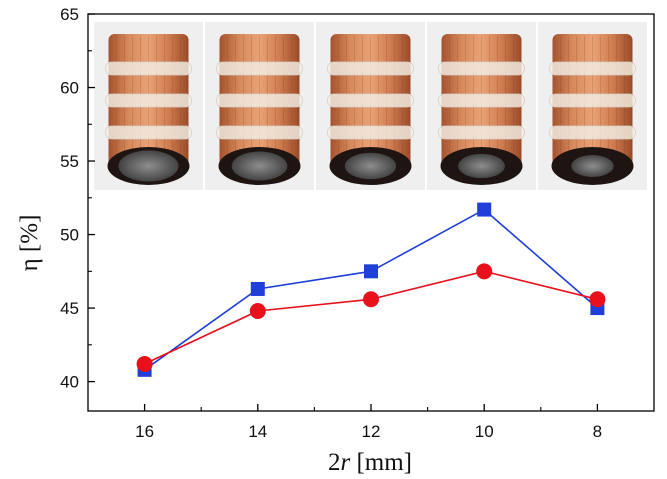 The image size is (667, 479). I want to click on coil-photo-8mm, so click(592, 106).